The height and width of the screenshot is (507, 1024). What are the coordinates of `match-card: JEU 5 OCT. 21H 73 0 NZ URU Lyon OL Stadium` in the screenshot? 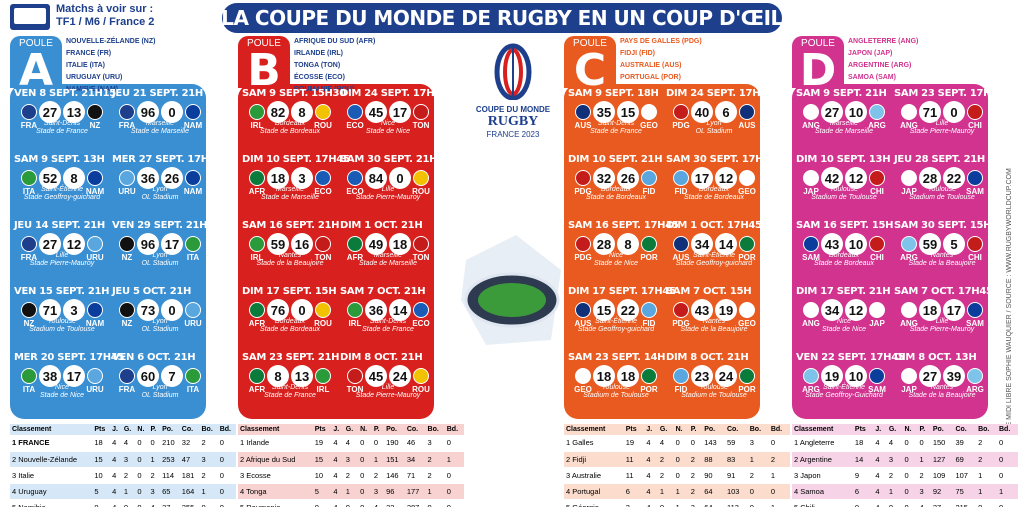 It's located at (160, 317).